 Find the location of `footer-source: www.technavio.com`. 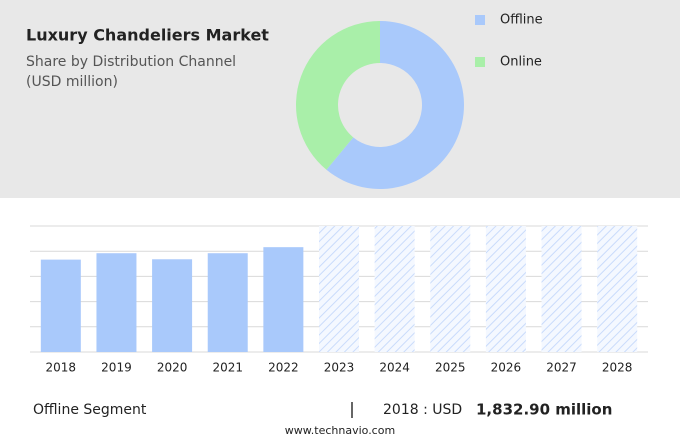

footer-source: www.technavio.com is located at coordinates (340, 430).